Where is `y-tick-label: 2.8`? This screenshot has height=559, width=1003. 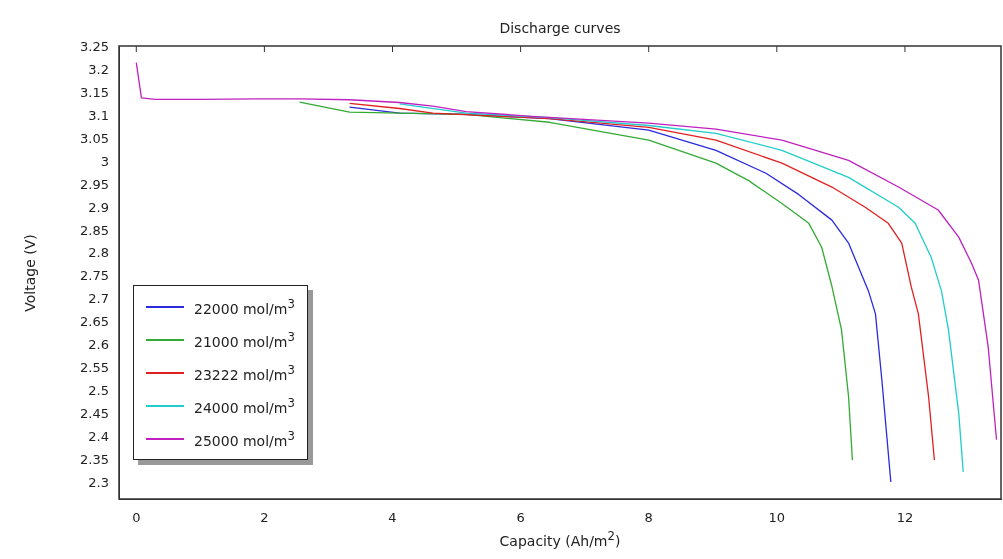
y-tick-label: 2.8 is located at coordinates (98, 253).